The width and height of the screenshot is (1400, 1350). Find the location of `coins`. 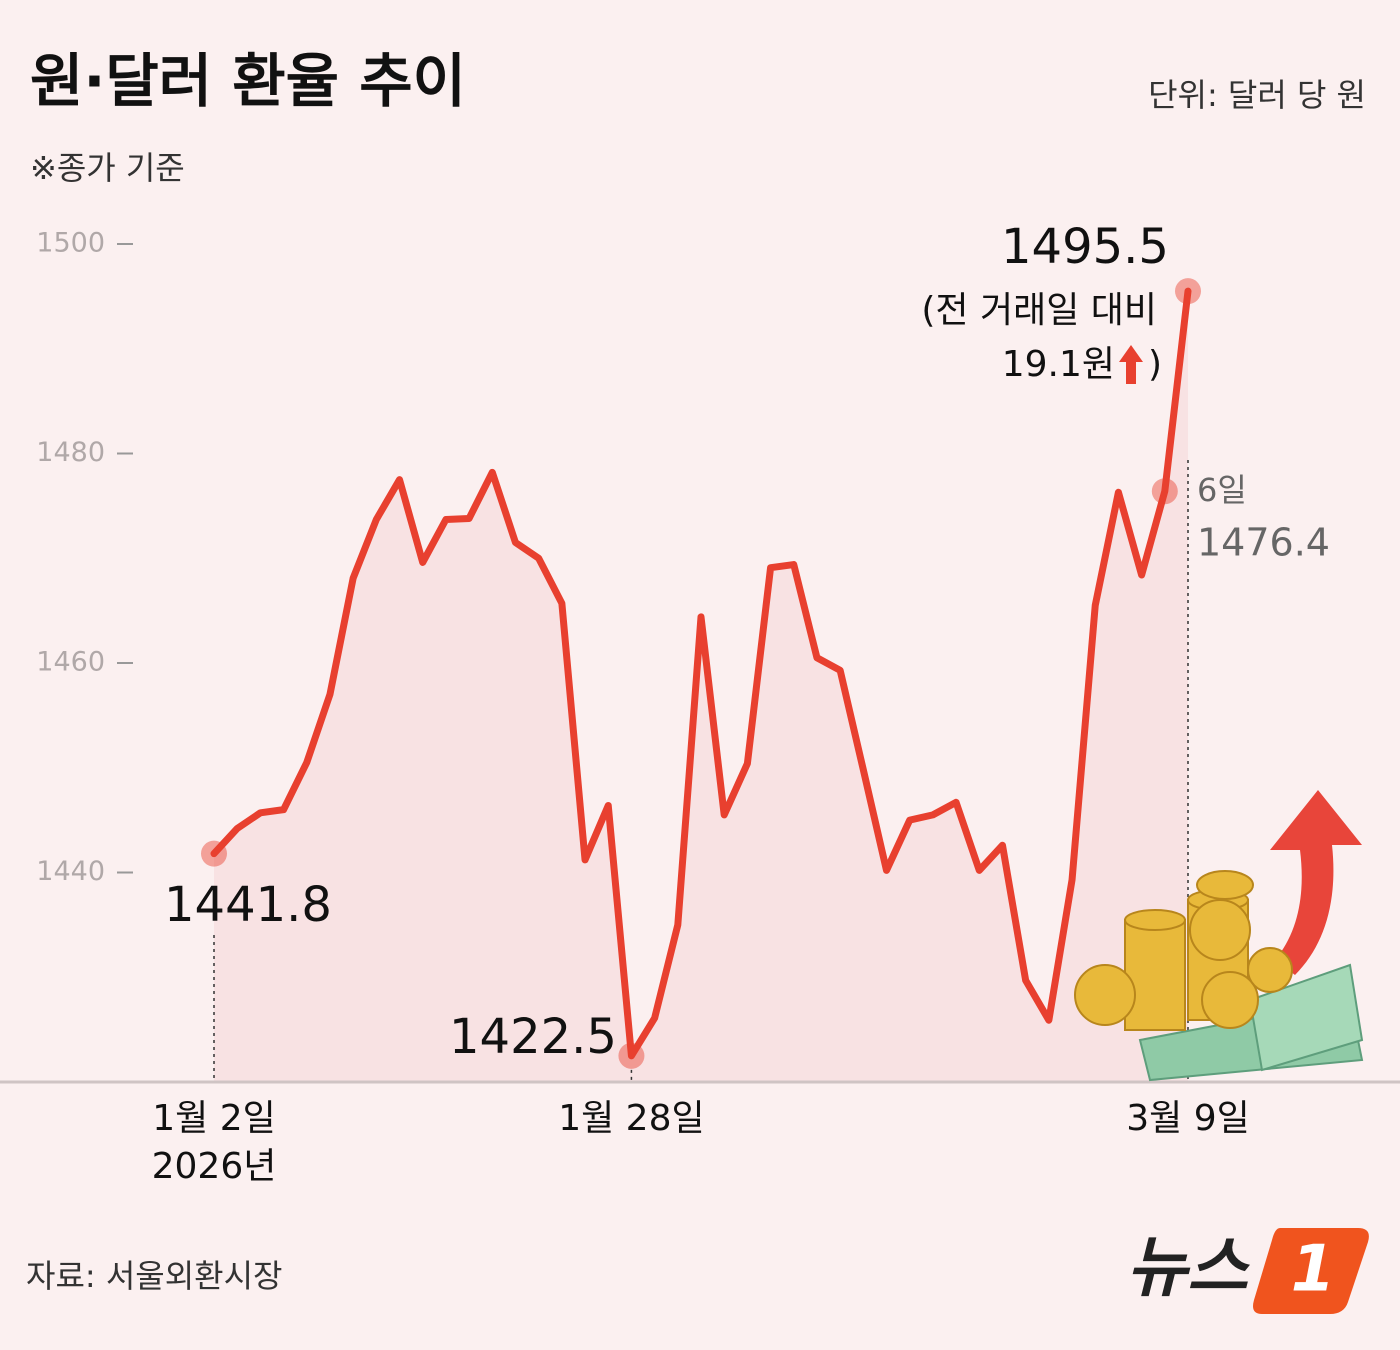

coins is located at coordinates (1183, 950).